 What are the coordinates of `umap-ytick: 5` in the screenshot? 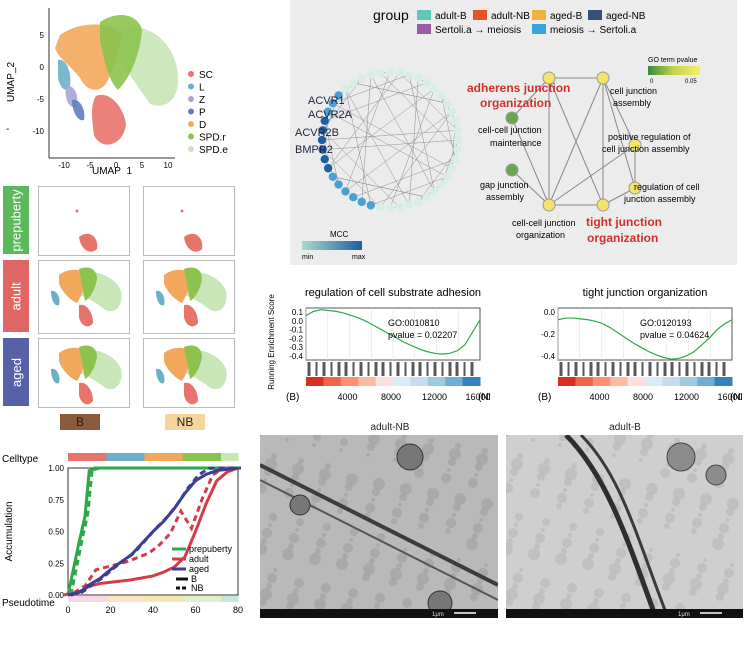 It's located at (42, 35).